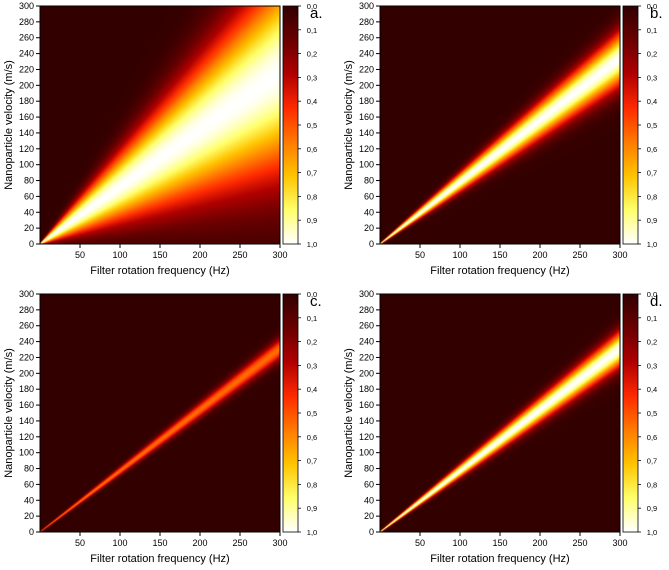  Describe the element at coordinates (26, 22) in the screenshot. I see `y-tick-label: 280` at that location.